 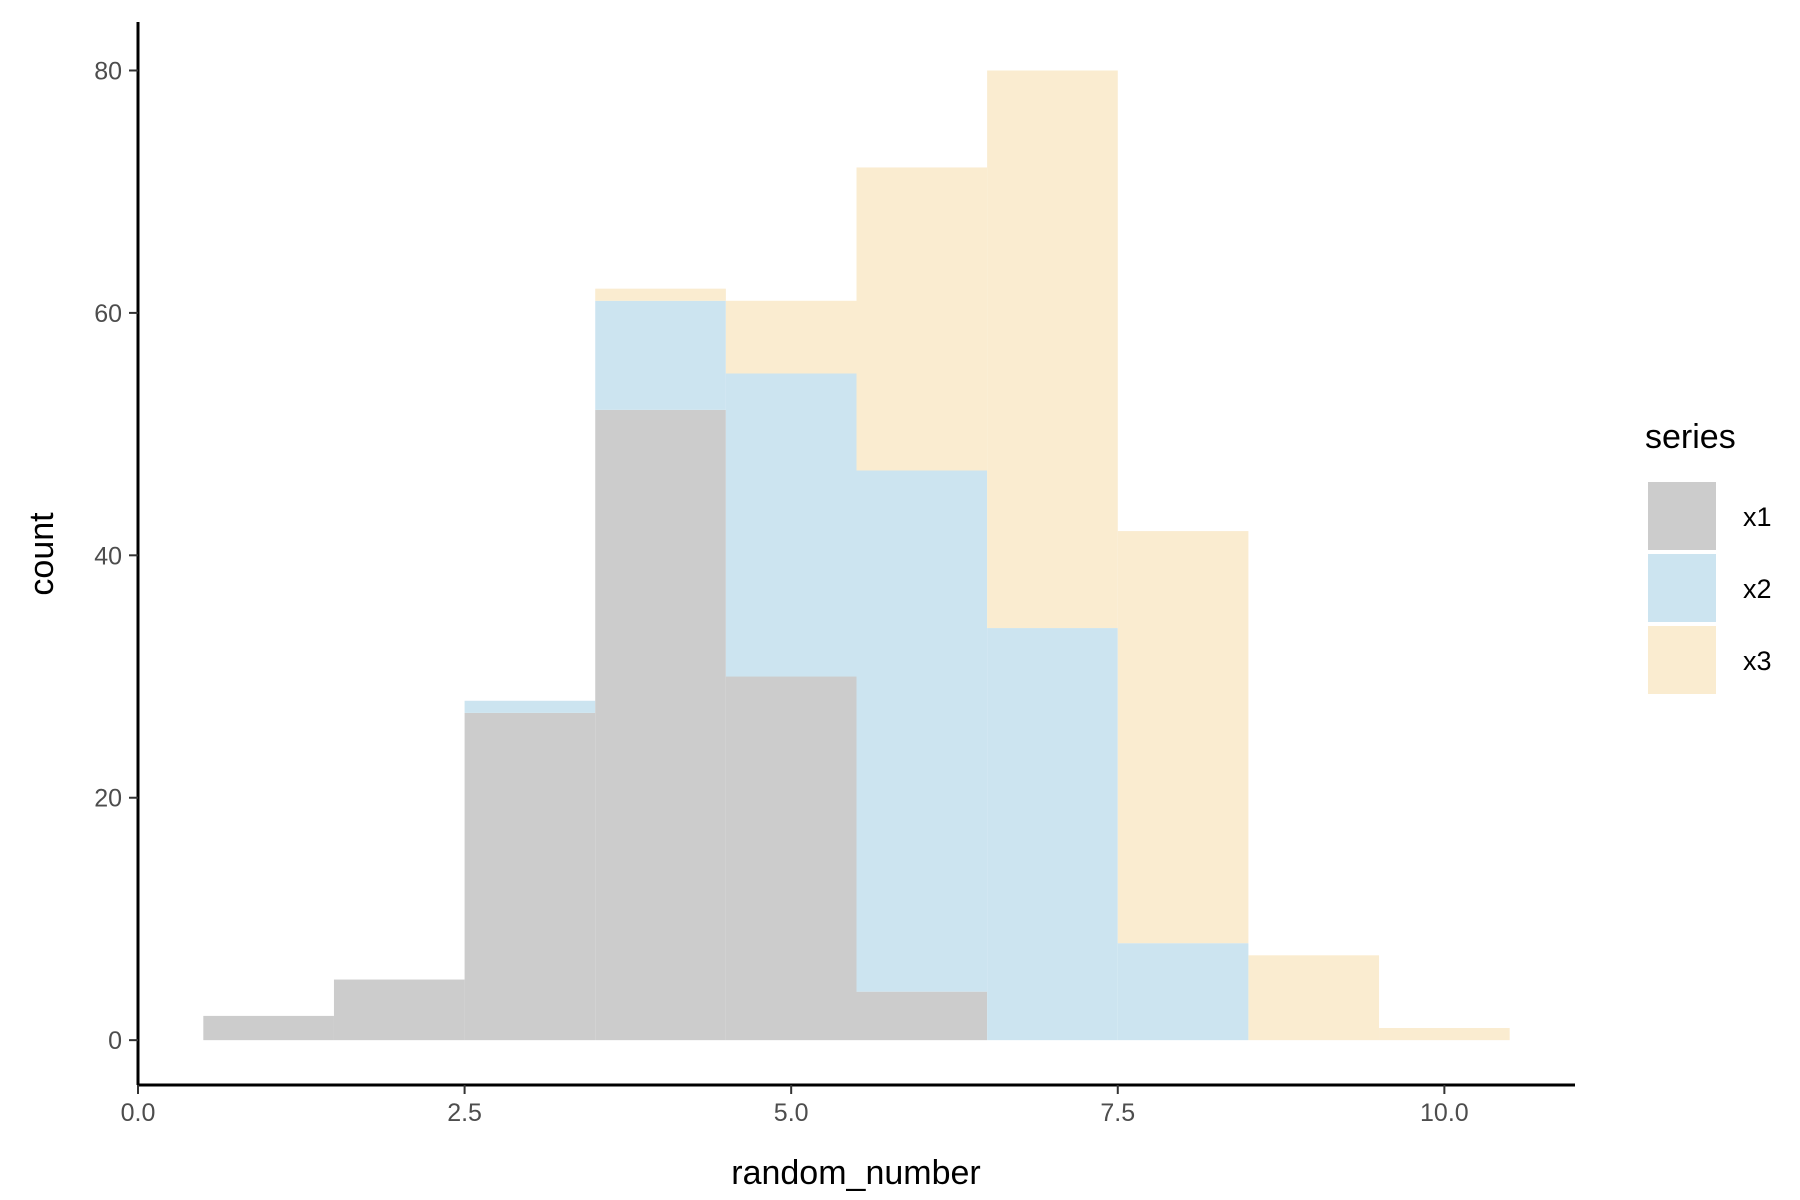 What do you see at coordinates (115, 1041) in the screenshot?
I see `y-tick-label: 0` at bounding box center [115, 1041].